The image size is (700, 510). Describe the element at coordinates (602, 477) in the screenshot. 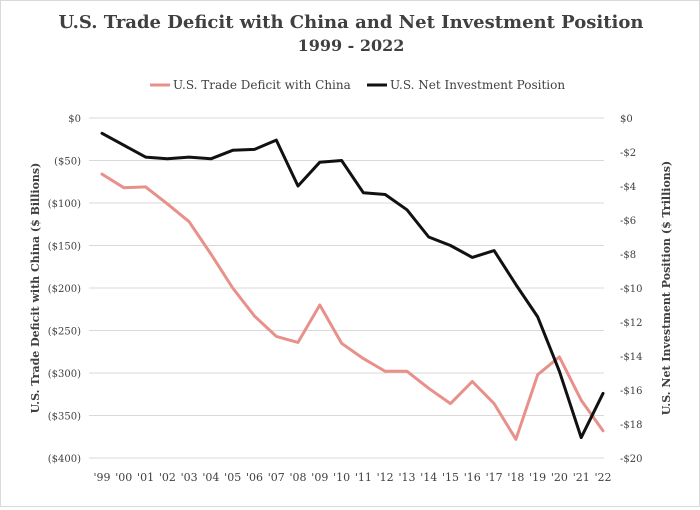

I see `x-tick-label: '22` at that location.